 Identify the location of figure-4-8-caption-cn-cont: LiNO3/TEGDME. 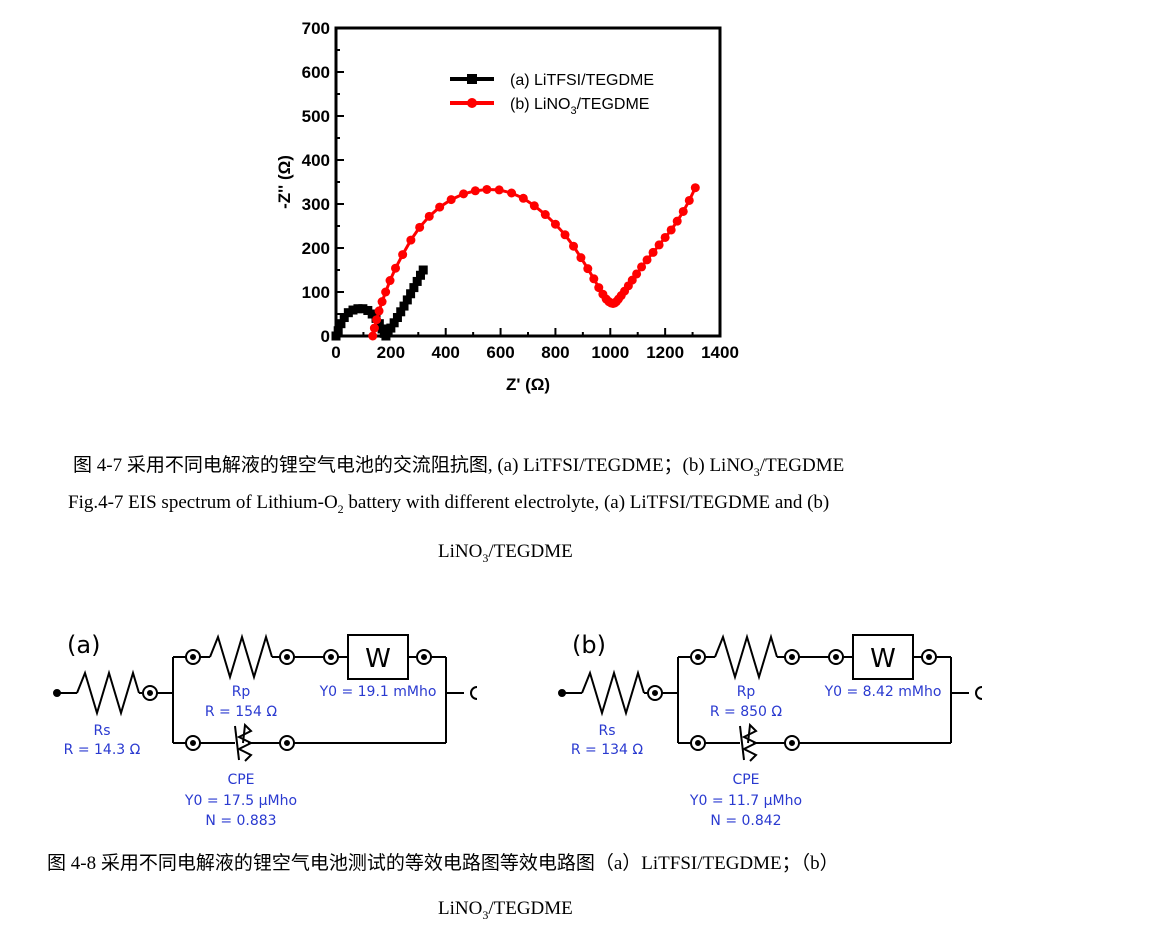
(505, 910).